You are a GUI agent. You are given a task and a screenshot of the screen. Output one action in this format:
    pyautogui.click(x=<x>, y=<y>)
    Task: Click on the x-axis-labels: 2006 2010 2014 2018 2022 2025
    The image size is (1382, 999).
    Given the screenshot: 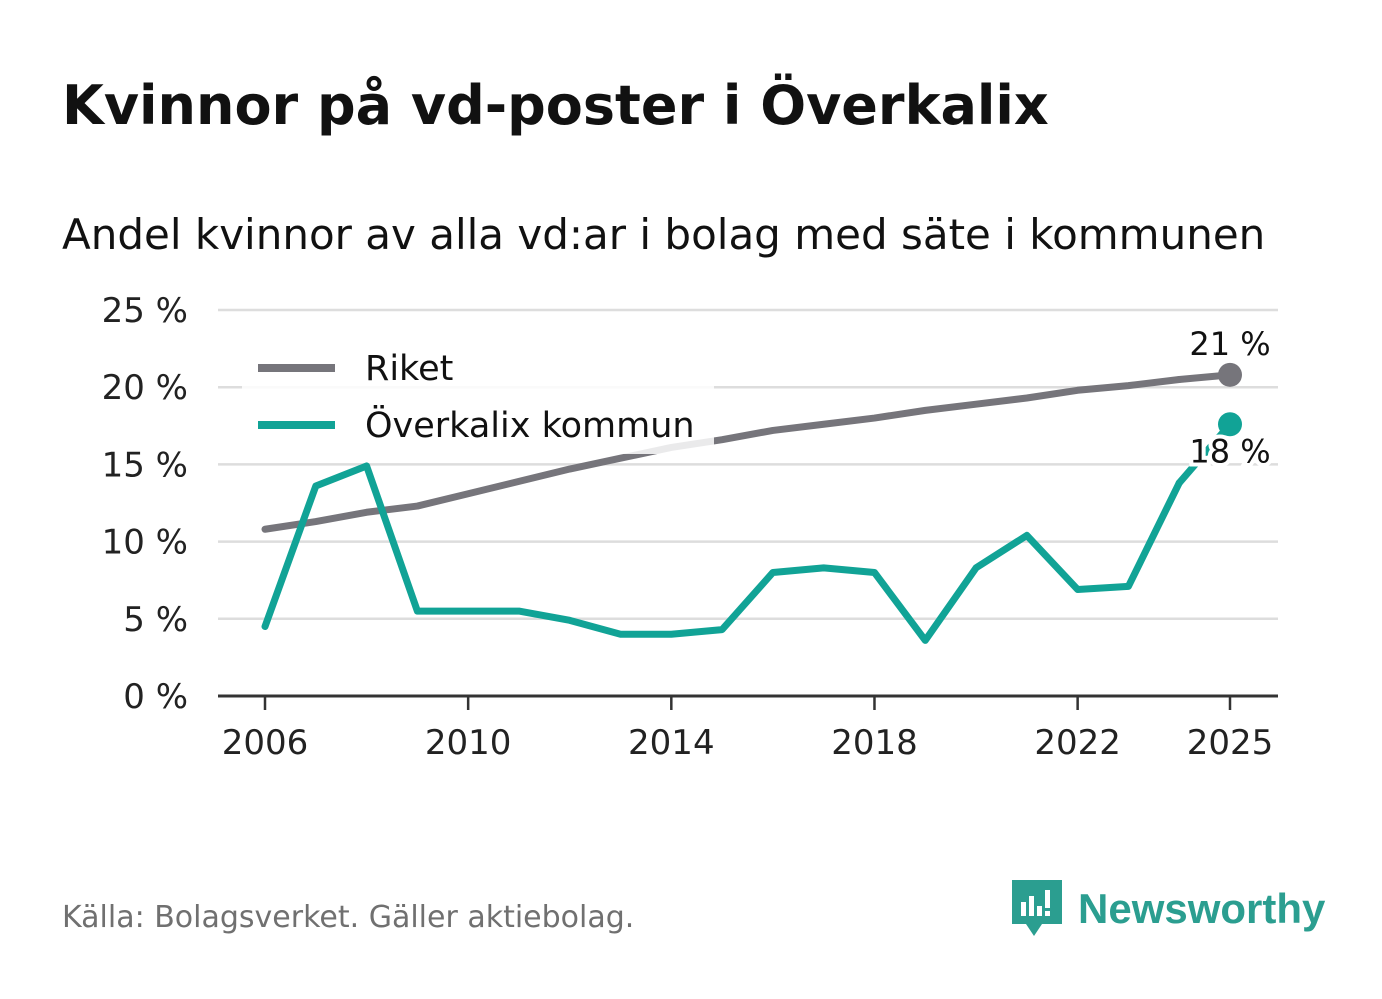 What is the action you would take?
    pyautogui.click(x=748, y=729)
    